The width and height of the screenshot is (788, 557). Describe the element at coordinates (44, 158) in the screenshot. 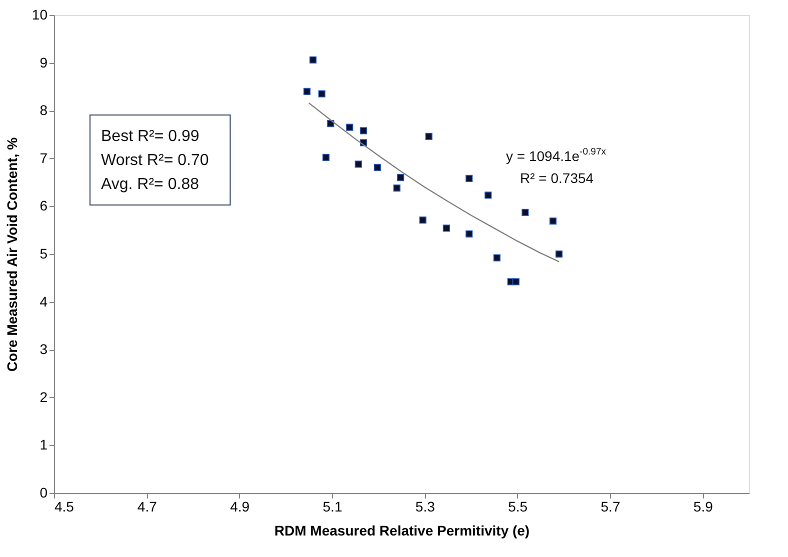

I see `y-tick-label: 7` at that location.